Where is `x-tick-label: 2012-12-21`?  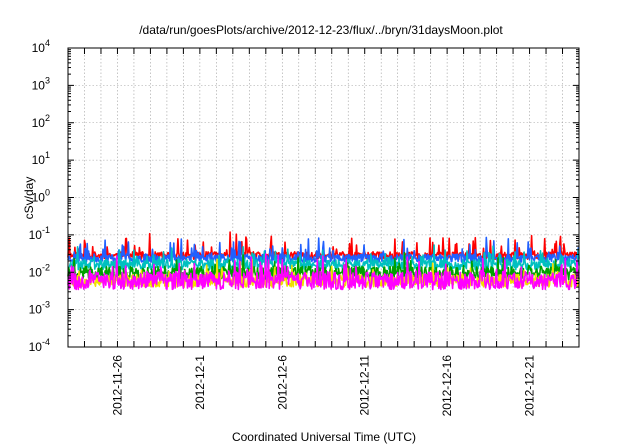 x-tick-label: 2012-12-21 is located at coordinates (530, 386).